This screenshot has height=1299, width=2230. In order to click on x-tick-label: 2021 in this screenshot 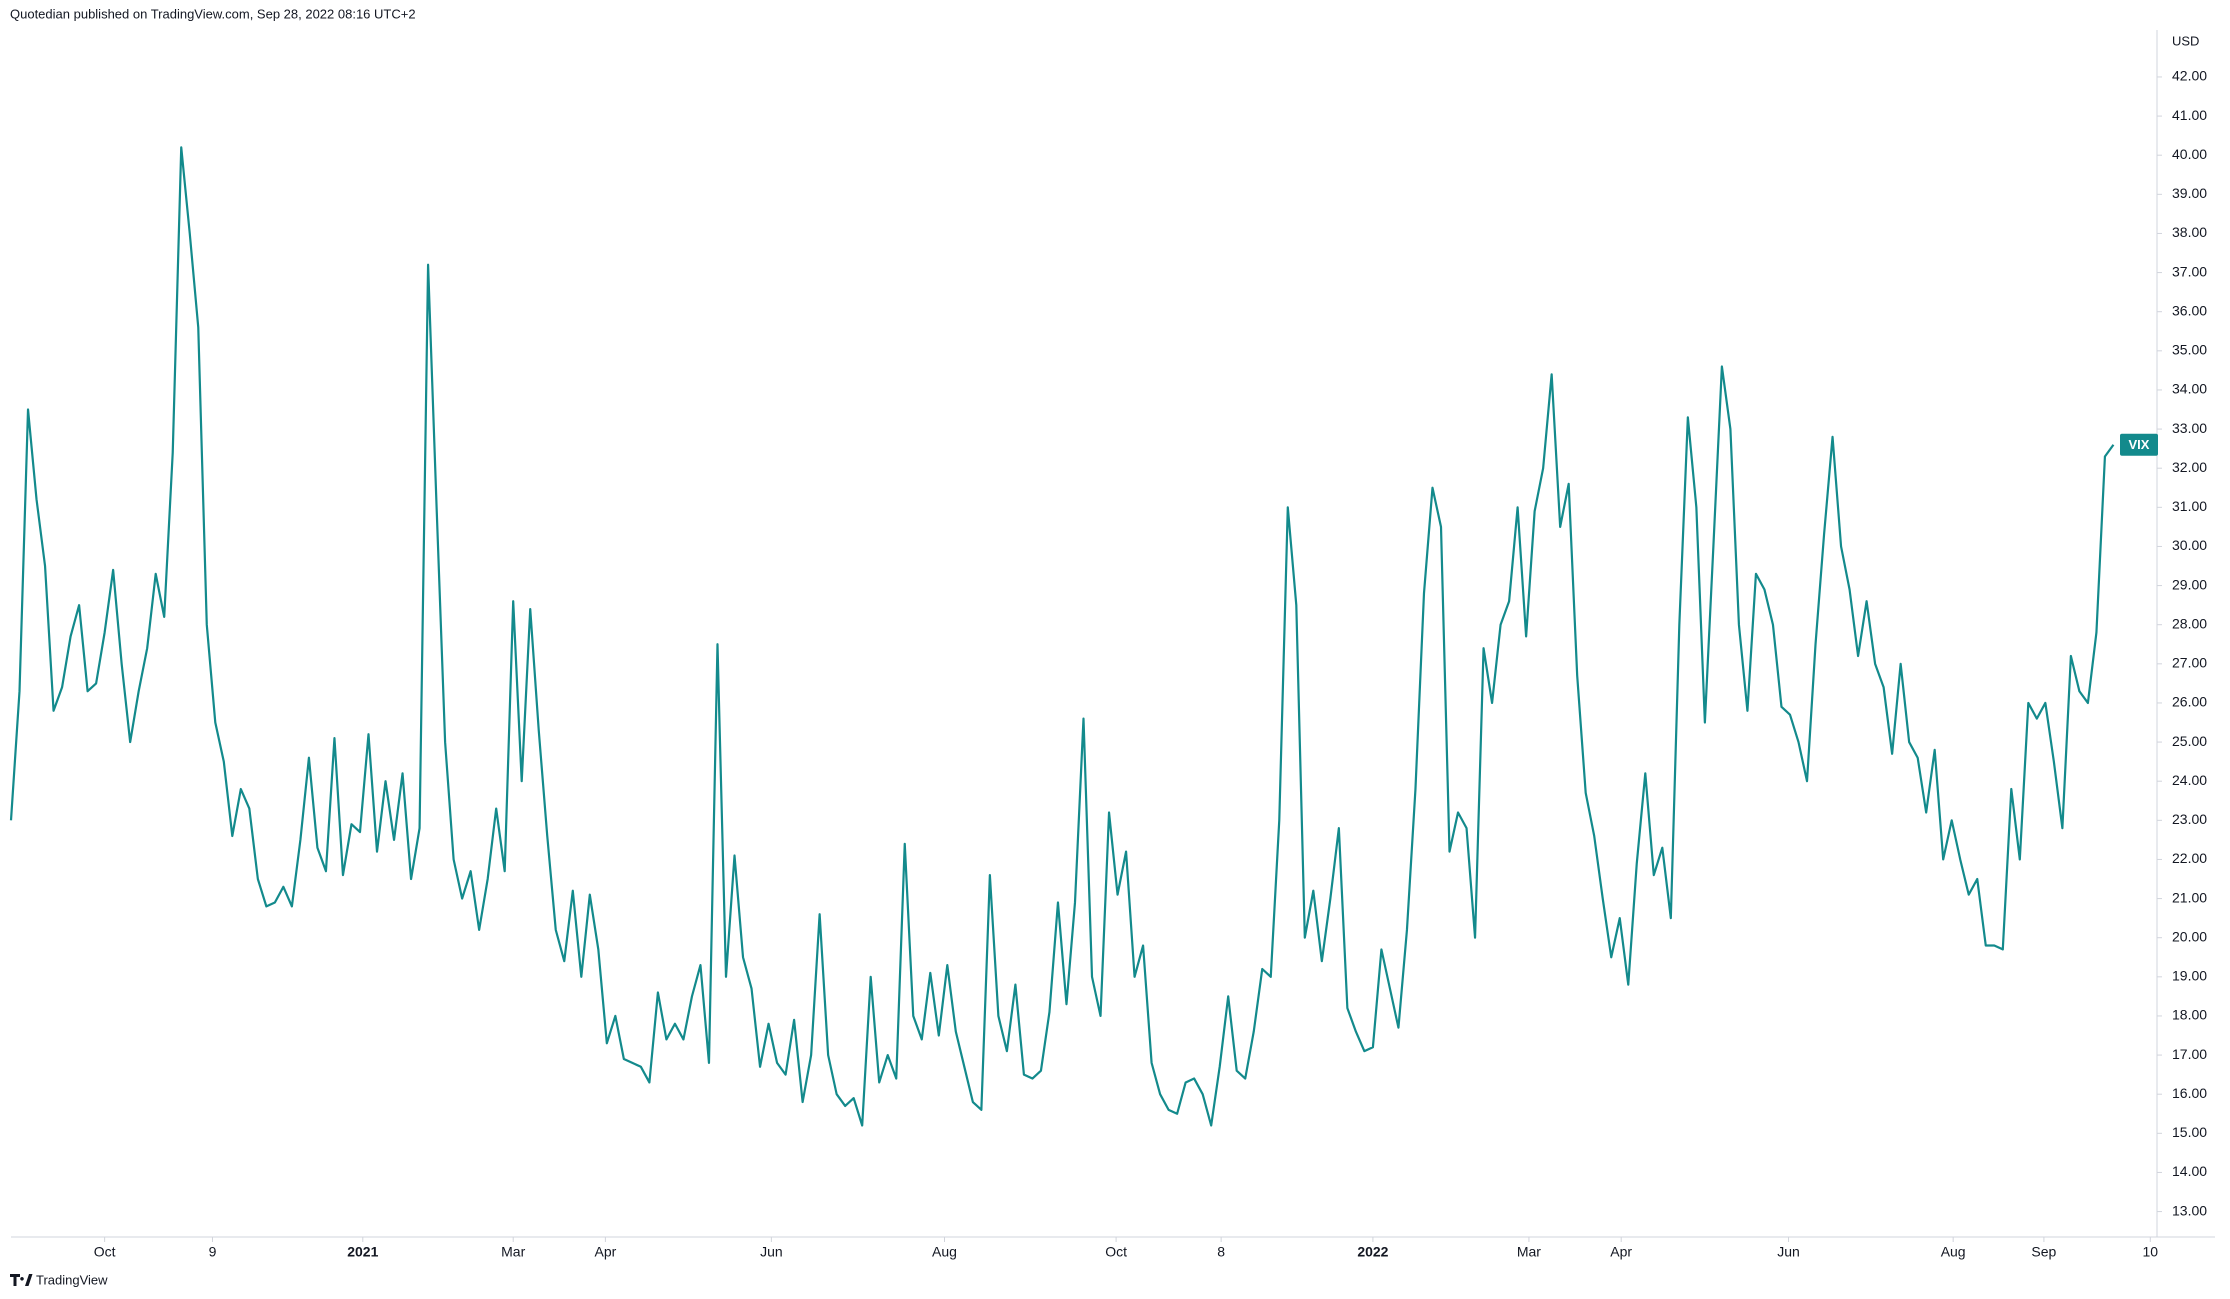, I will do `click(362, 1252)`.